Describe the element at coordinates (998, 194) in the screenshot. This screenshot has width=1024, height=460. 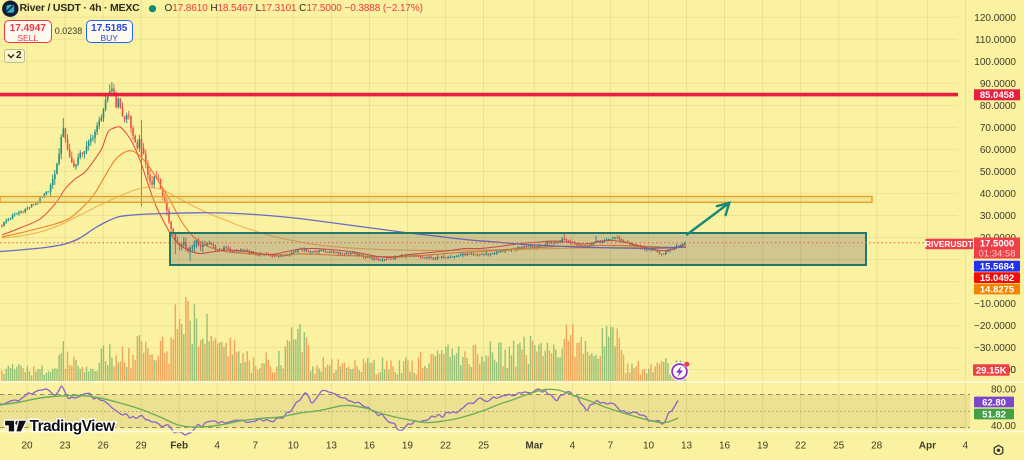
I see `svg-text: 40.0000` at that location.